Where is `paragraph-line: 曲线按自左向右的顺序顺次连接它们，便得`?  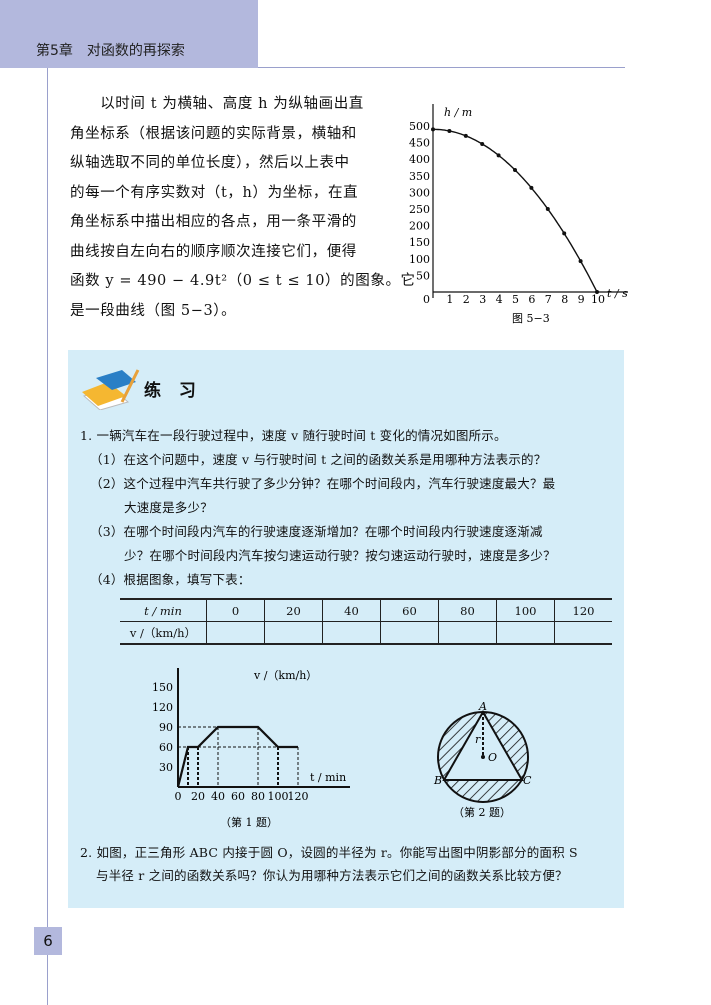
paragraph-line: 曲线按自左向右的顺序顺次连接它们，便得 is located at coordinates (213, 251).